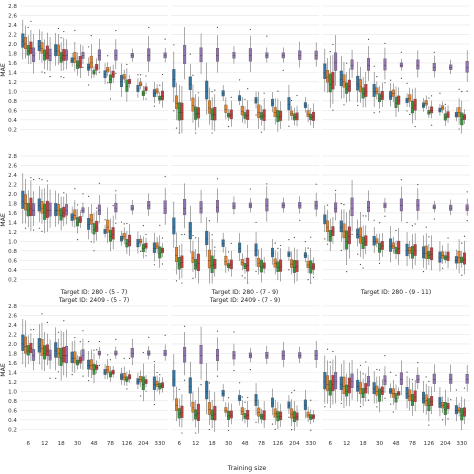 The height and width of the screenshot is (474, 474). What do you see at coordinates (12, 354) in the screenshot?
I see `y-tick-label: 1.8` at bounding box center [12, 354].